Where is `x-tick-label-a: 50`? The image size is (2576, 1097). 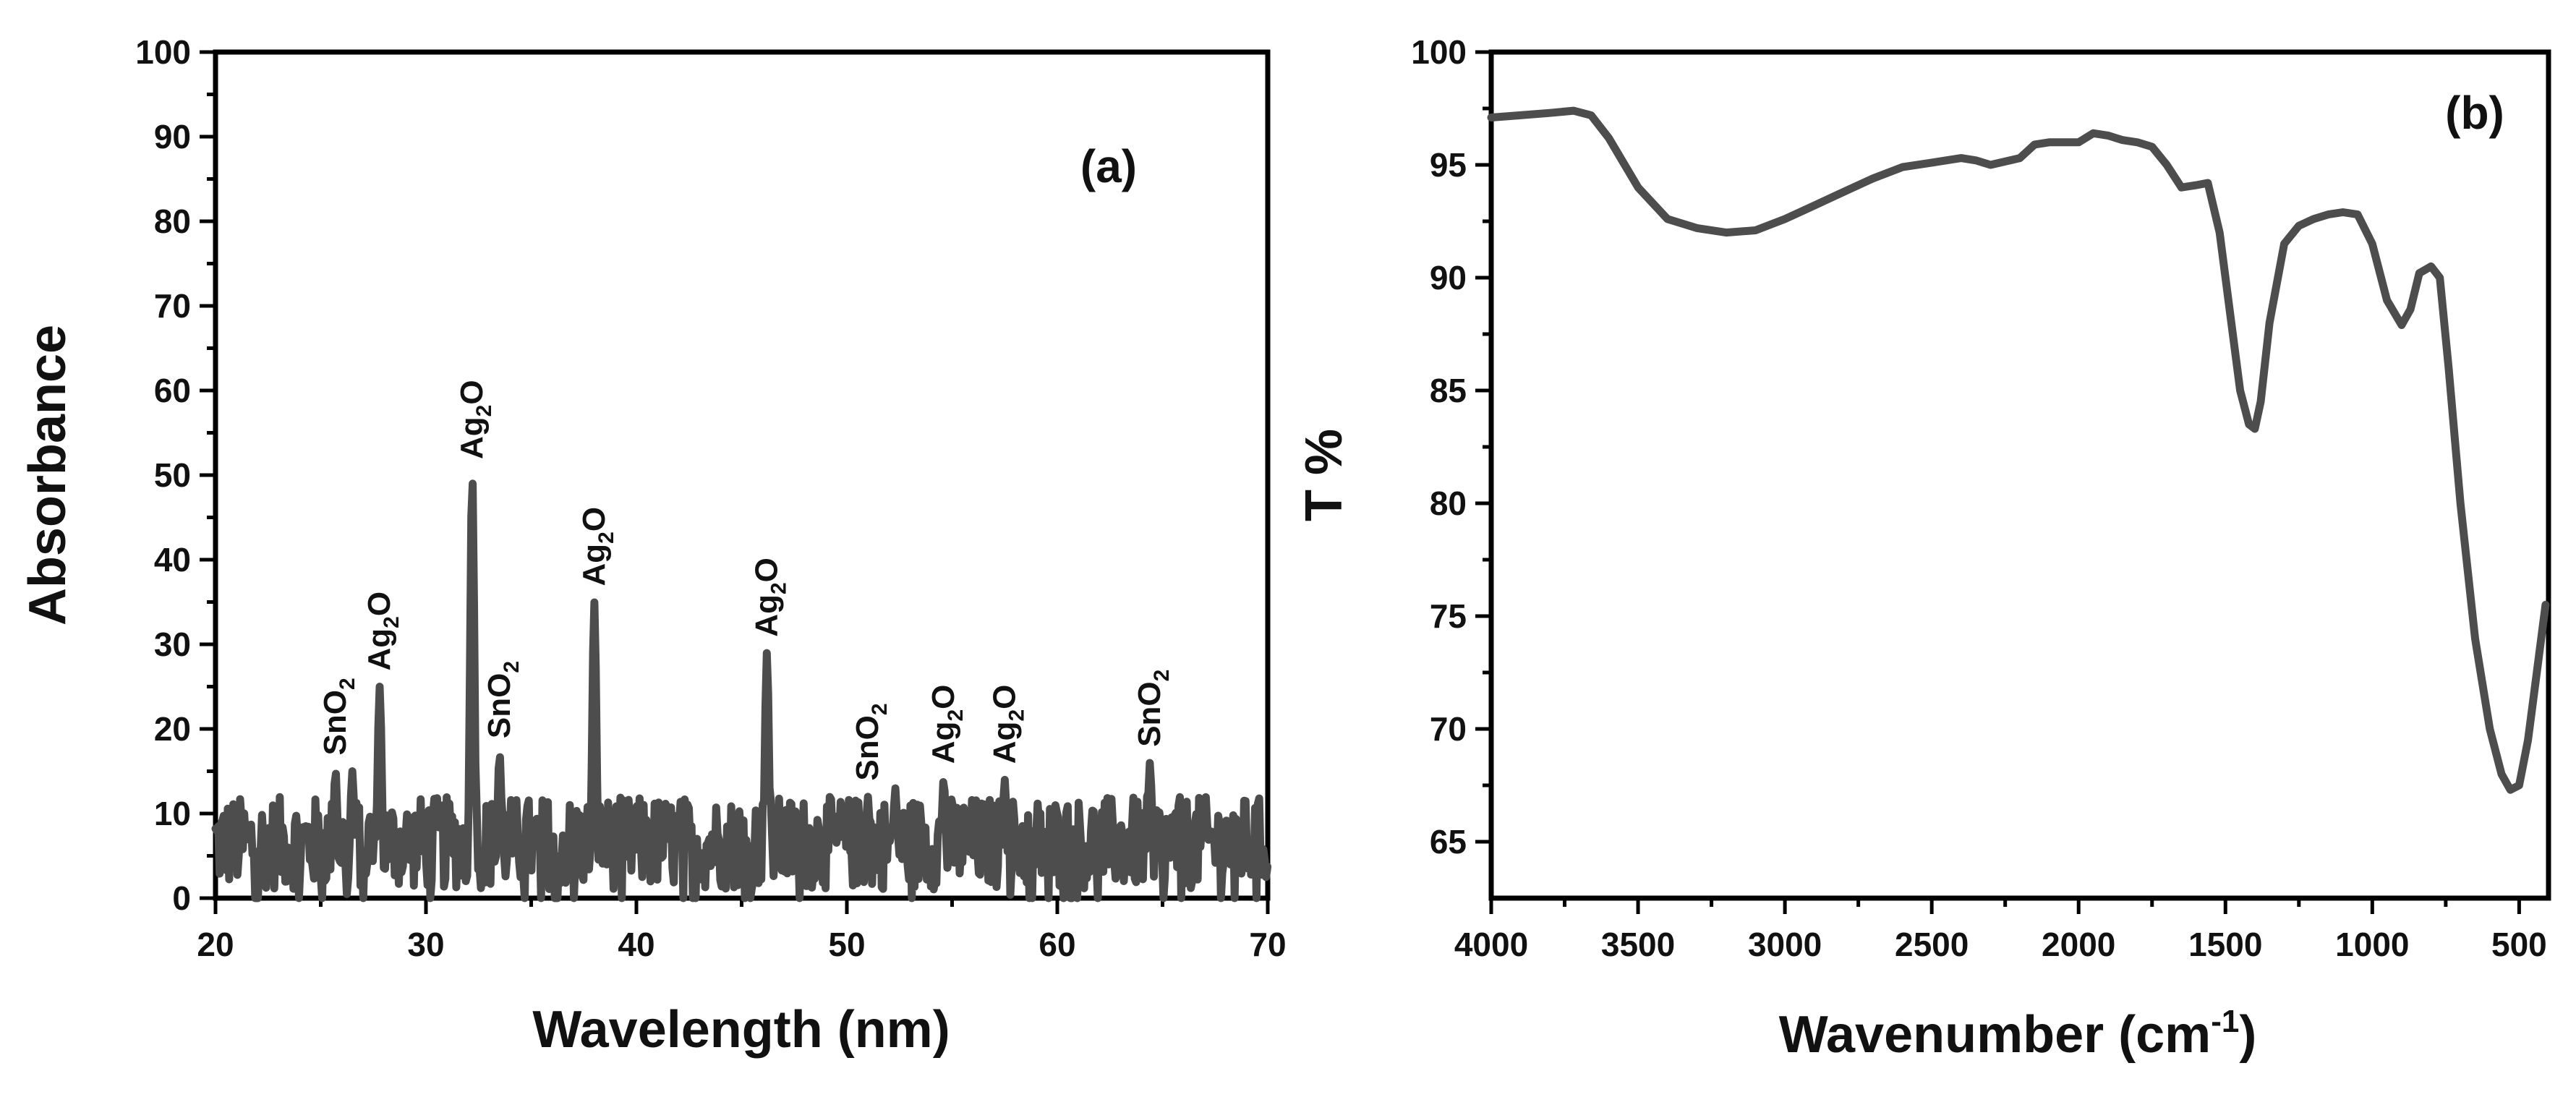 x-tick-label-a: 50 is located at coordinates (846, 944).